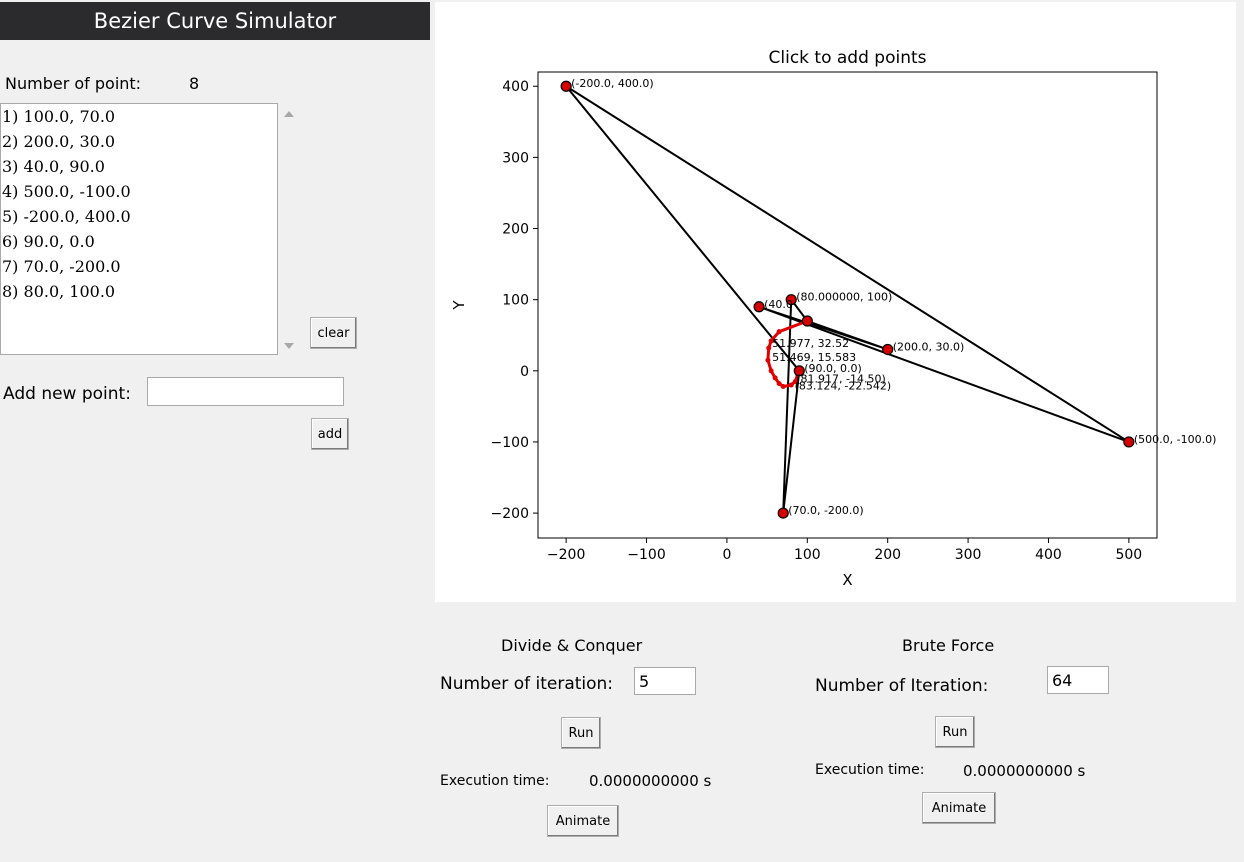 This screenshot has height=862, width=1244. I want to click on bf-animate-button: Animate, so click(959, 808).